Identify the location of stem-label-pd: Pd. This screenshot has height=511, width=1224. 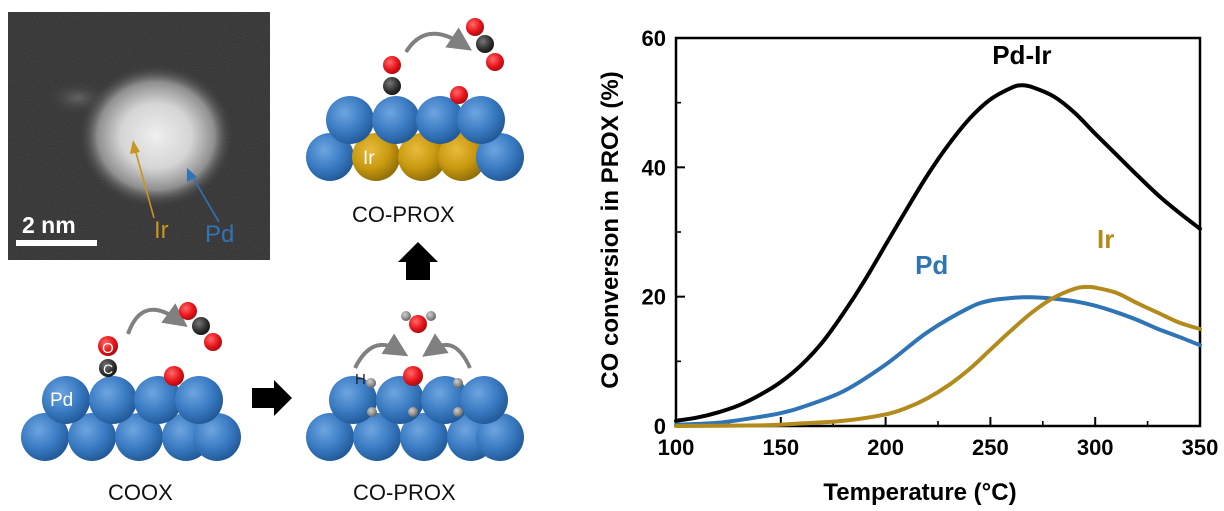
(219, 234).